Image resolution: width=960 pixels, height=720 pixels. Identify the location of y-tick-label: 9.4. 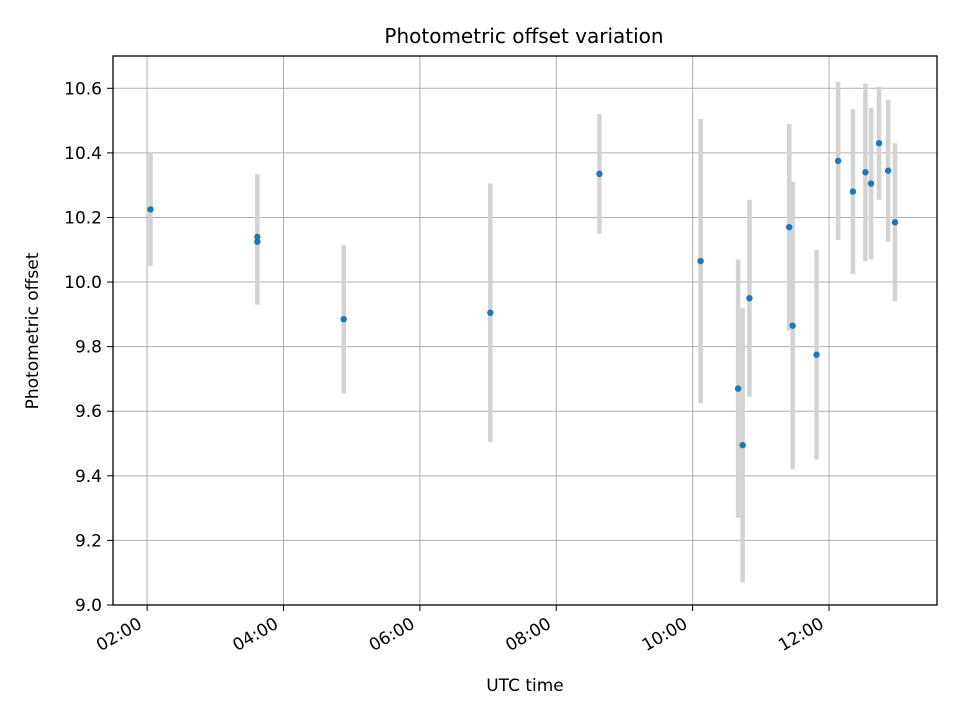
(88, 477).